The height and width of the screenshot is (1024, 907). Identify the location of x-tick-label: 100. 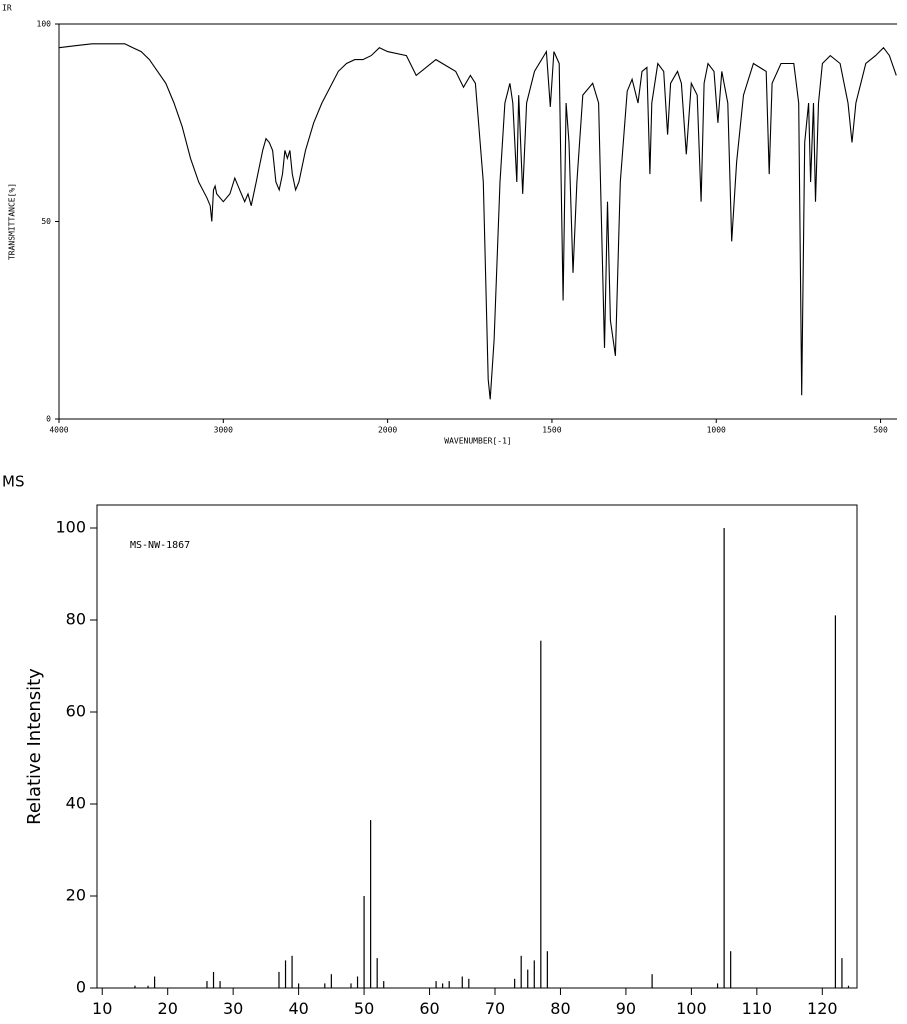
(691, 1008).